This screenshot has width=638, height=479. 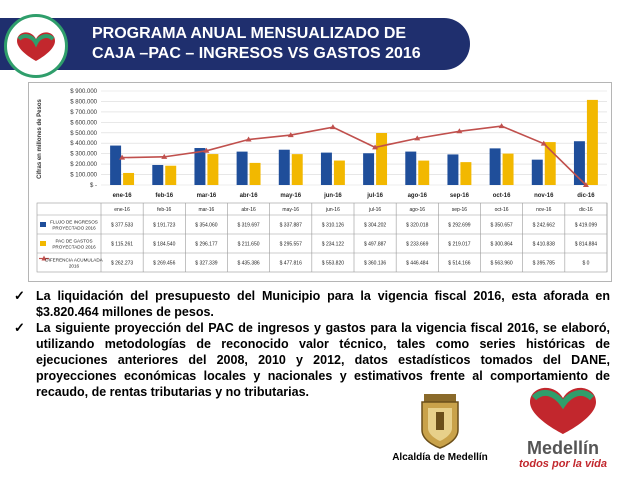 I want to click on table-value-cell: $ 319.697, so click(x=248, y=226).